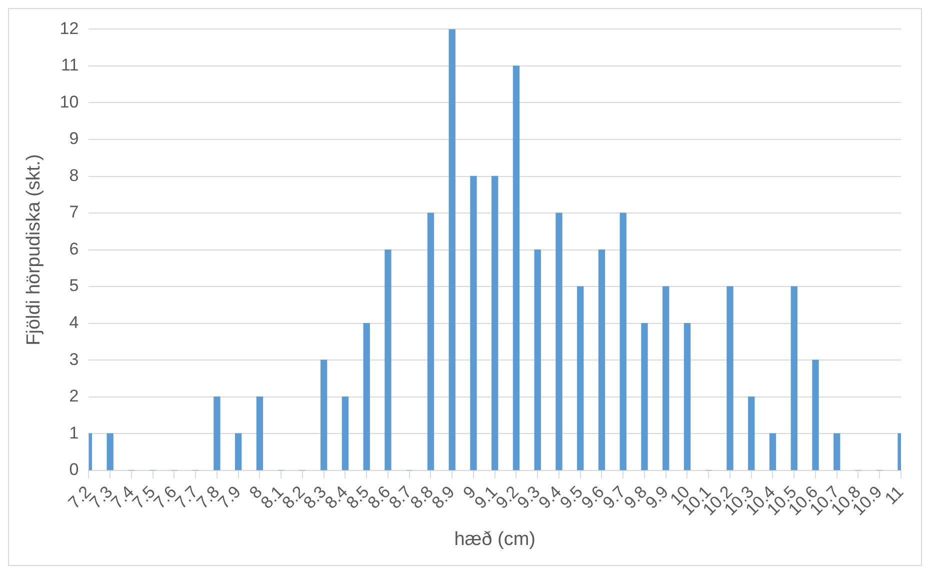  What do you see at coordinates (69, 102) in the screenshot?
I see `y-tick-label: 10` at bounding box center [69, 102].